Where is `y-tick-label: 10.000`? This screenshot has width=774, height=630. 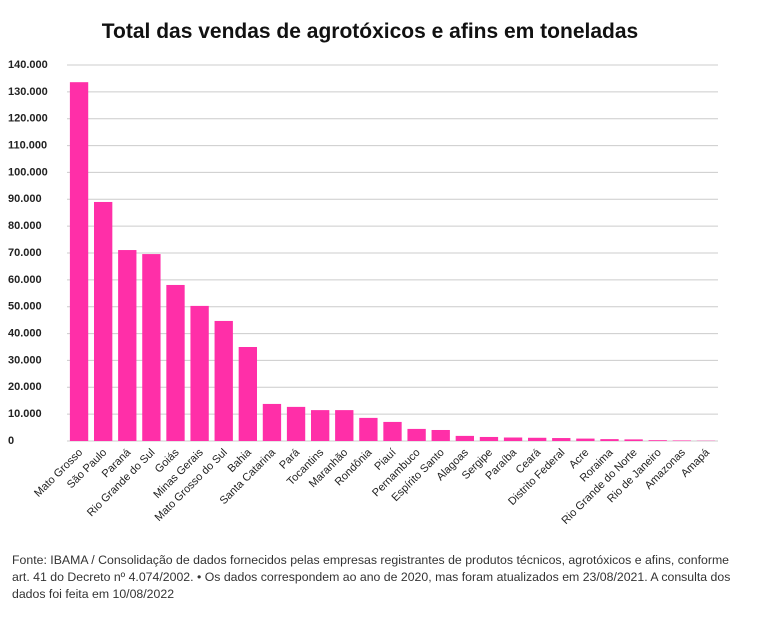
y-tick-label: 10.000 is located at coordinates (25, 414).